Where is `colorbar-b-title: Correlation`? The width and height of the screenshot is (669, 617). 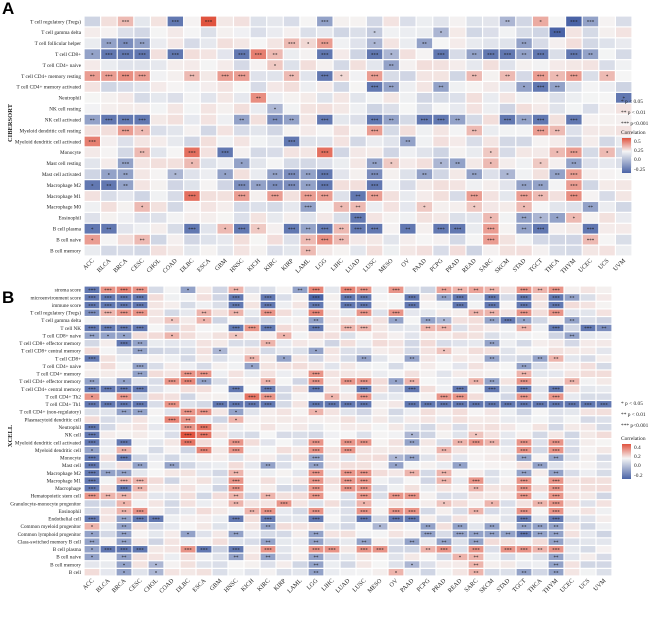
colorbar-b-title: Correlation is located at coordinates (633, 439).